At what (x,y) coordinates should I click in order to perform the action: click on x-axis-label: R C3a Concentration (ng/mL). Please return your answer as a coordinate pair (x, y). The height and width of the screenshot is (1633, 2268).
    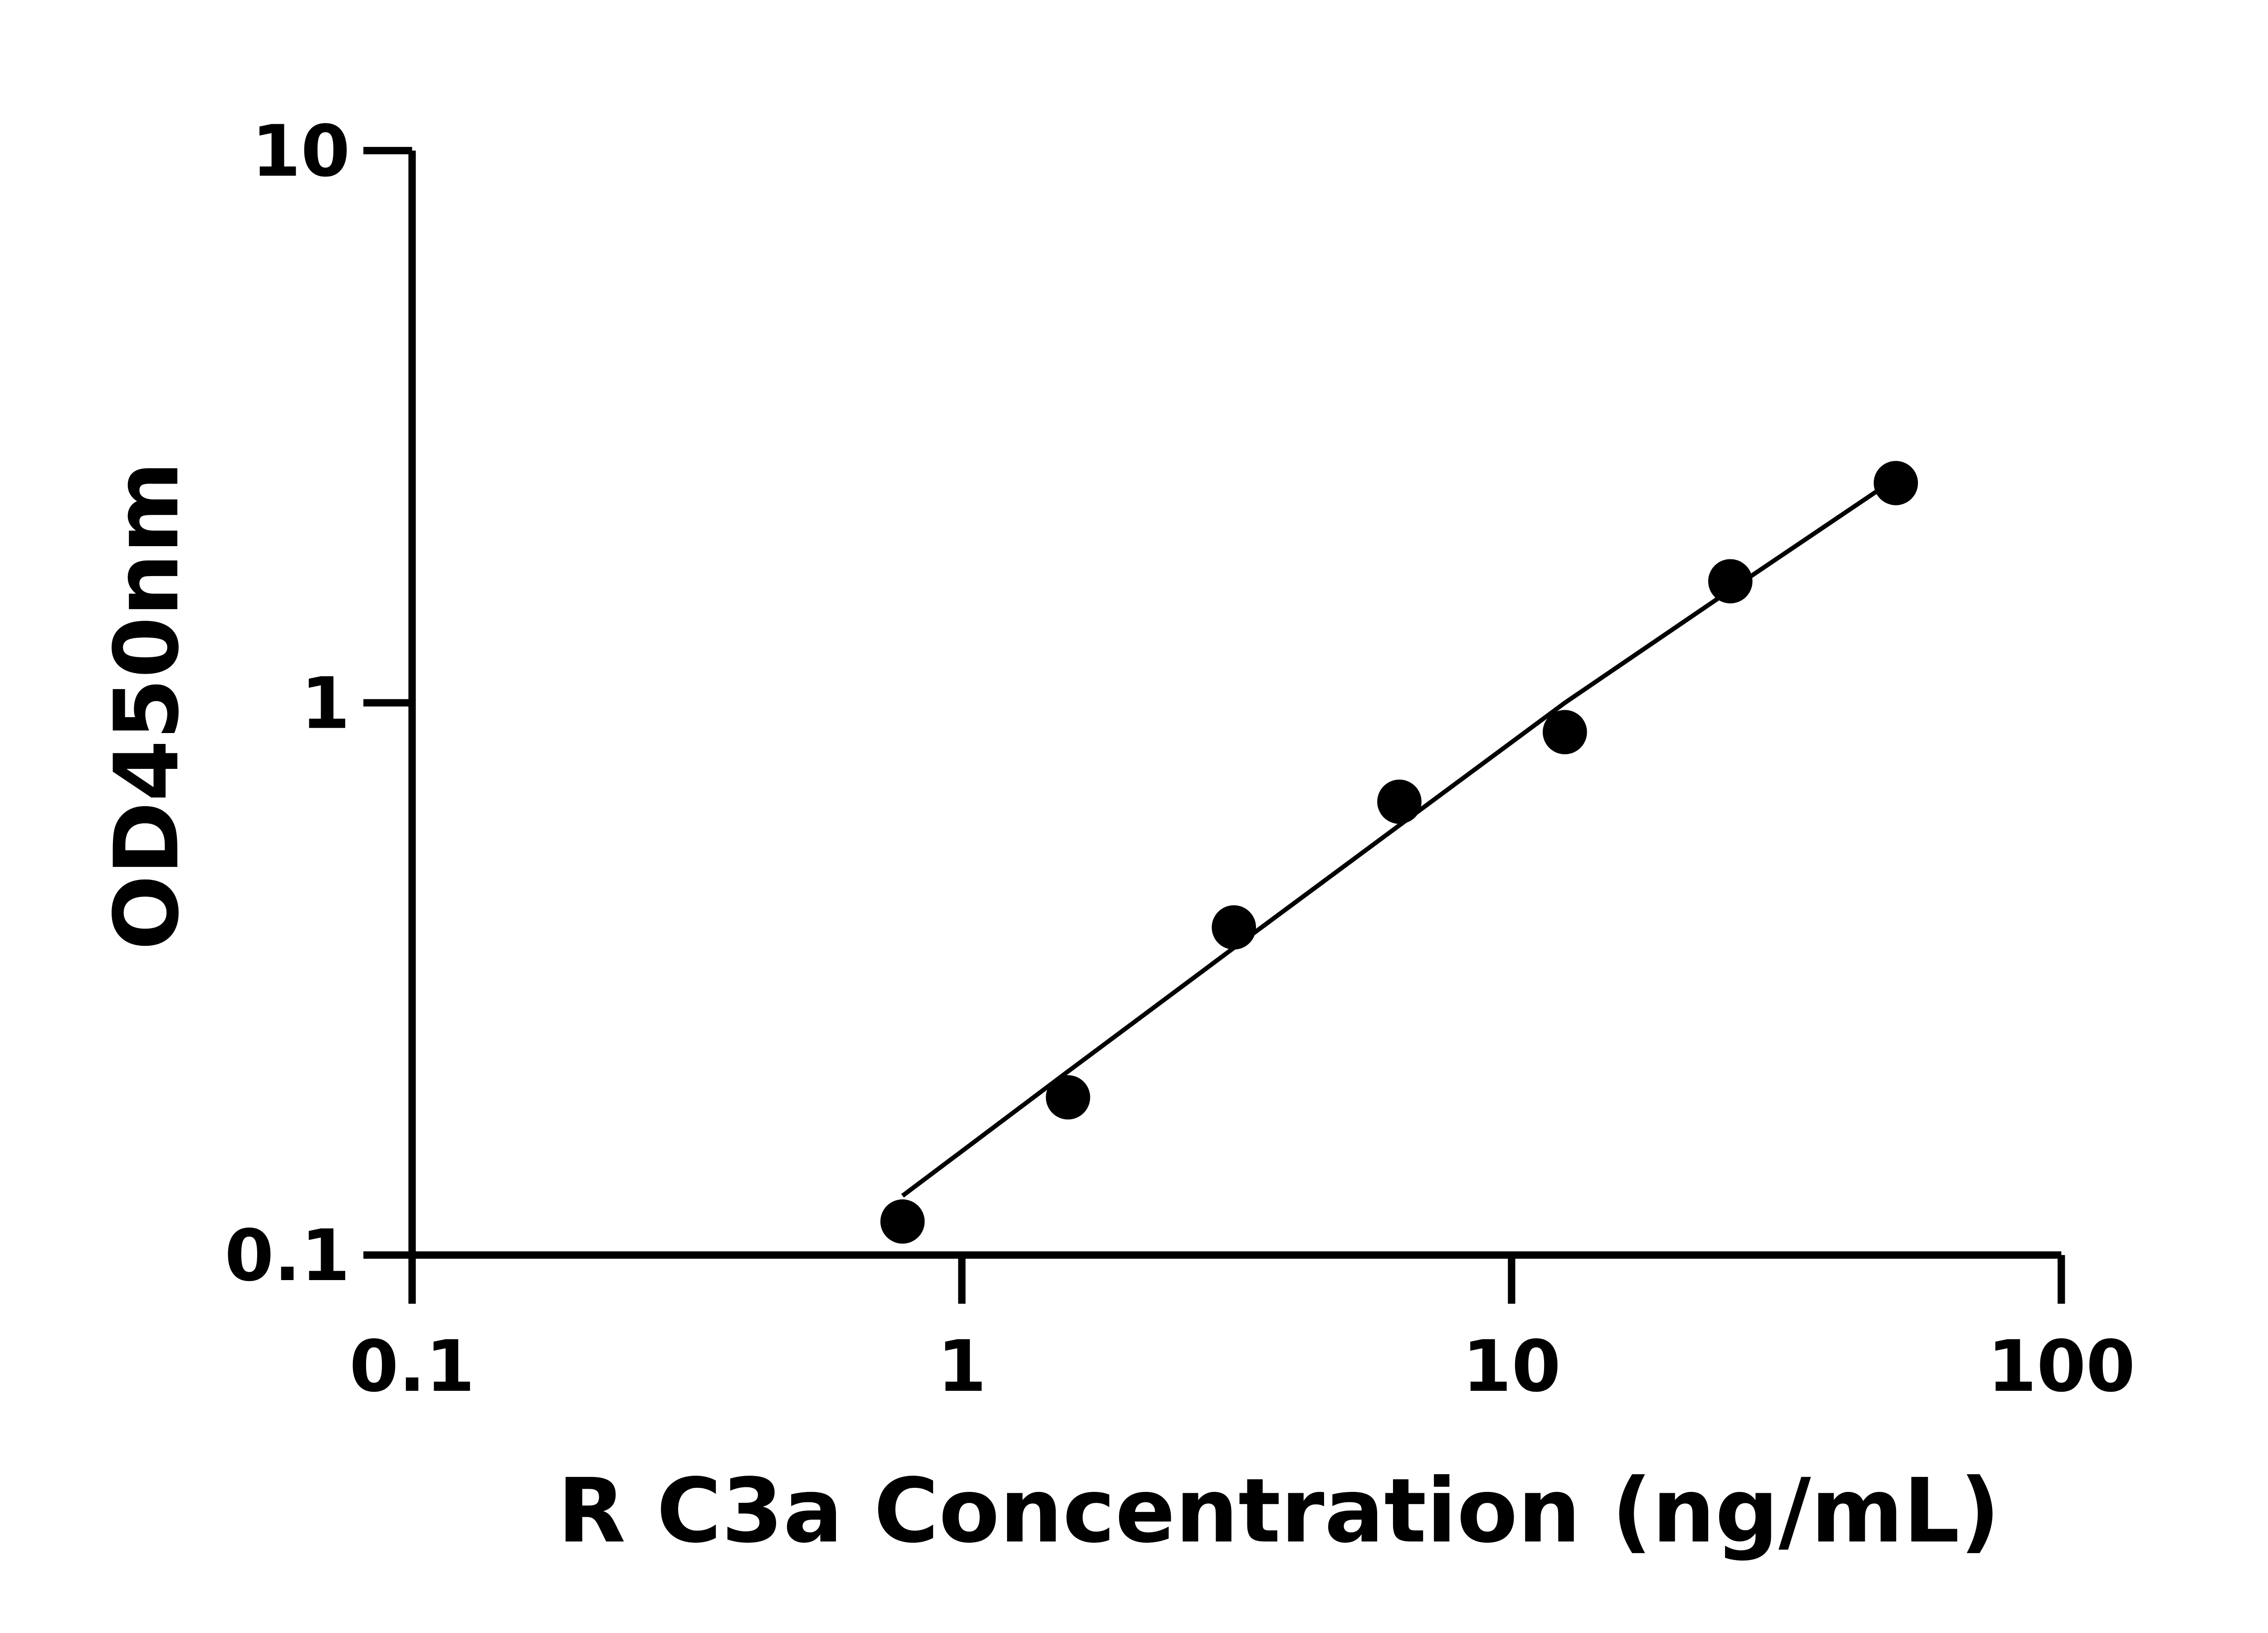
    Looking at the image, I should click on (1279, 1511).